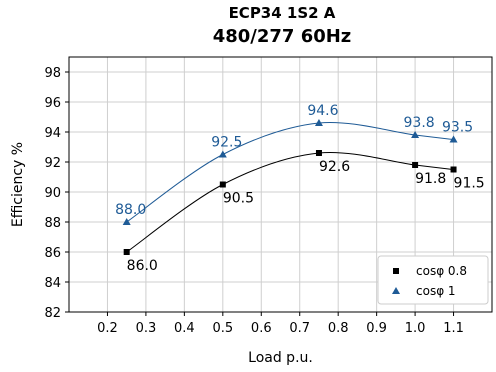 This screenshot has width=496, height=372. Describe the element at coordinates (184, 328) in the screenshot. I see `x-tick-label: 0.4` at that location.